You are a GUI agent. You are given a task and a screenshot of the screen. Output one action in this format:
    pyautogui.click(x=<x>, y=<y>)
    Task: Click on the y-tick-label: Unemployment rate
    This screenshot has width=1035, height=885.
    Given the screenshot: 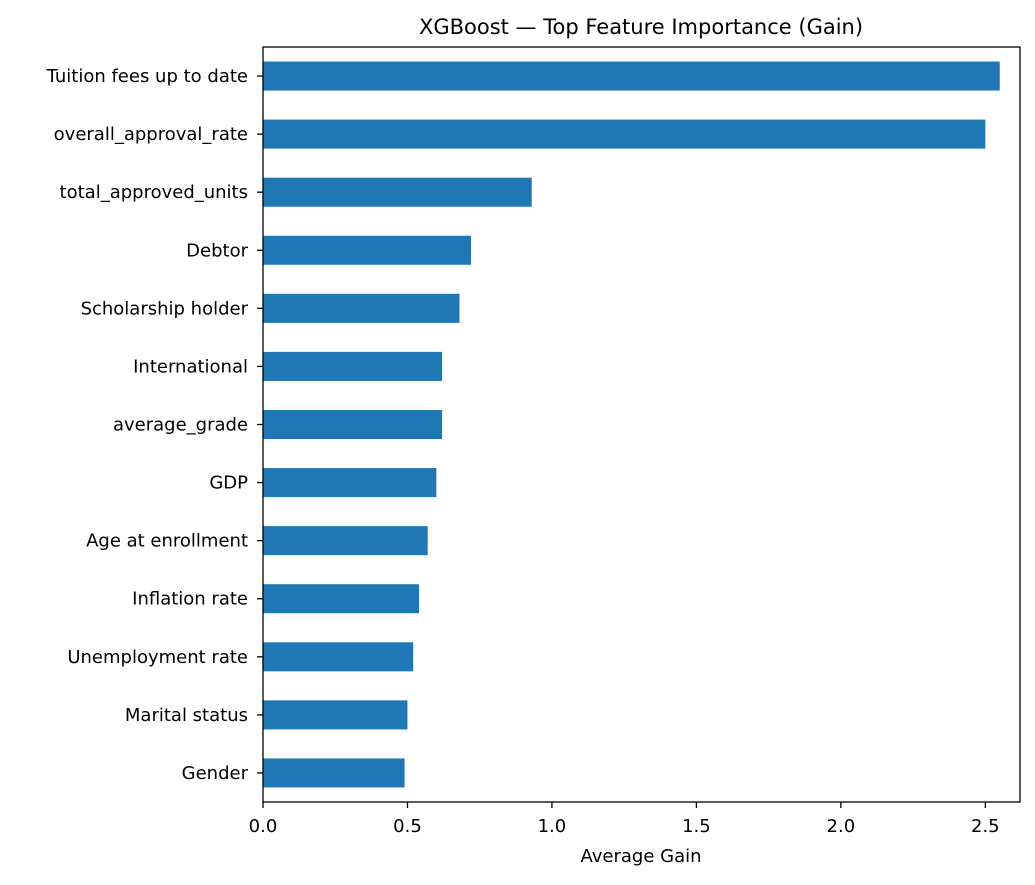 What is the action you would take?
    pyautogui.click(x=157, y=657)
    